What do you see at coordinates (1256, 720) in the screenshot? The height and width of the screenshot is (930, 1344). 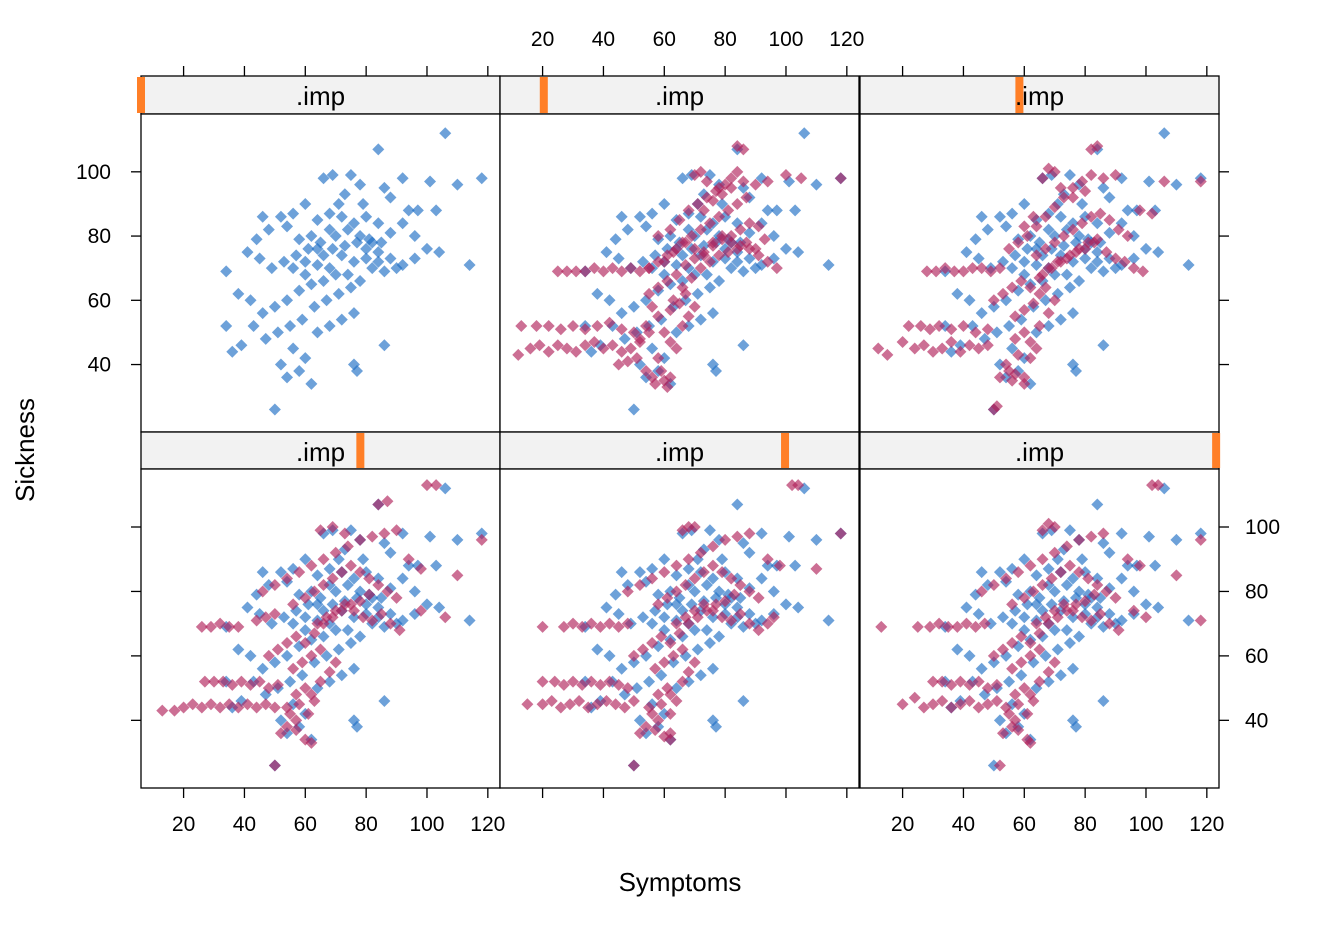 I see `y-tick-label: 40` at bounding box center [1256, 720].